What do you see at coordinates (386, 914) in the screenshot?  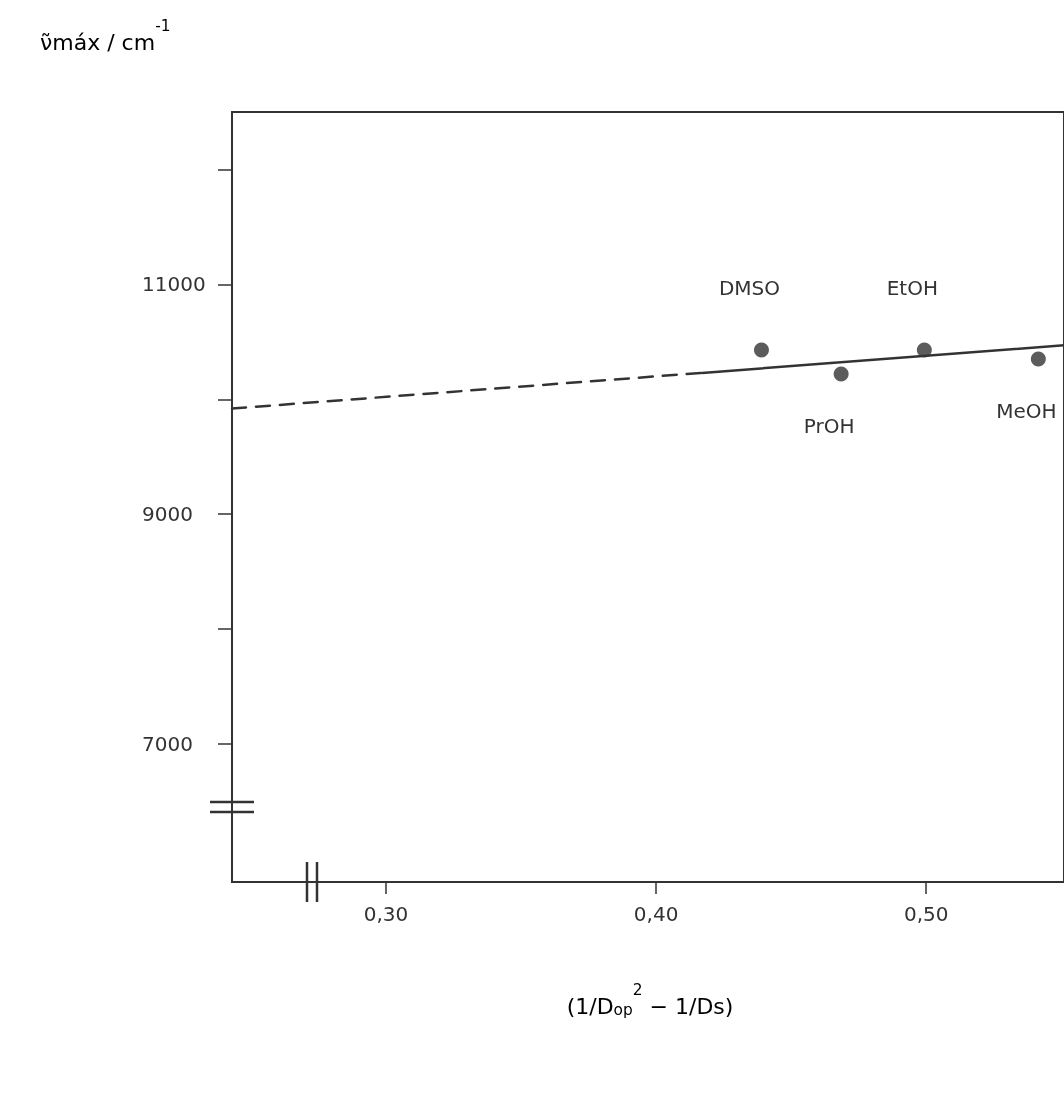 I see `x-tick-label: 0,30` at bounding box center [386, 914].